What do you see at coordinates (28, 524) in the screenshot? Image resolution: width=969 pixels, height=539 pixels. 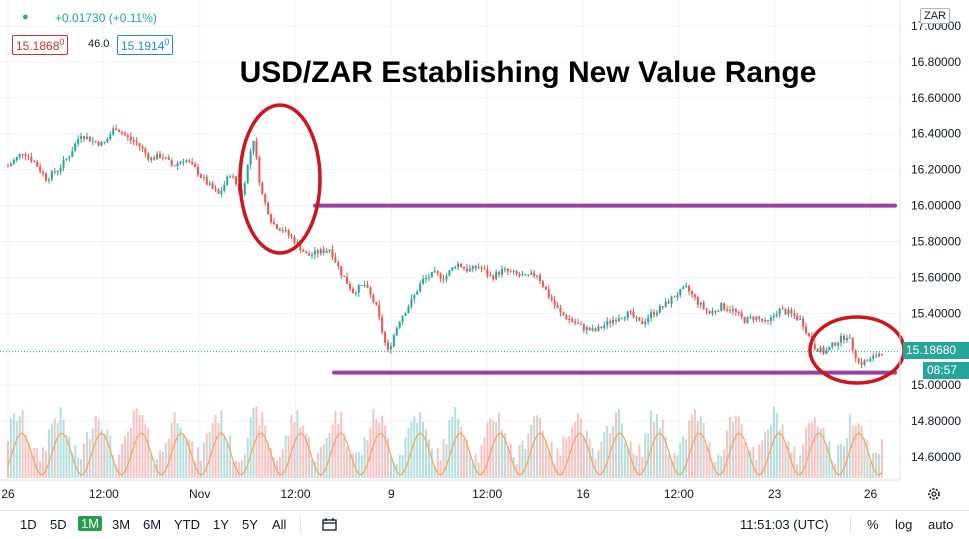 I see `timeframe-1d: 1D` at bounding box center [28, 524].